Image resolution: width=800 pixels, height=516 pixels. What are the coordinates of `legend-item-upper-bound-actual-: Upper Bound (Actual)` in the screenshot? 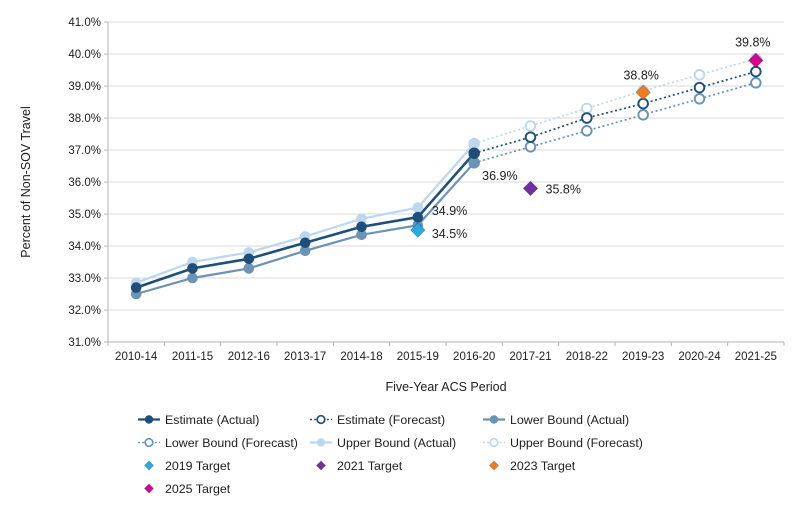 It's located at (396, 442).